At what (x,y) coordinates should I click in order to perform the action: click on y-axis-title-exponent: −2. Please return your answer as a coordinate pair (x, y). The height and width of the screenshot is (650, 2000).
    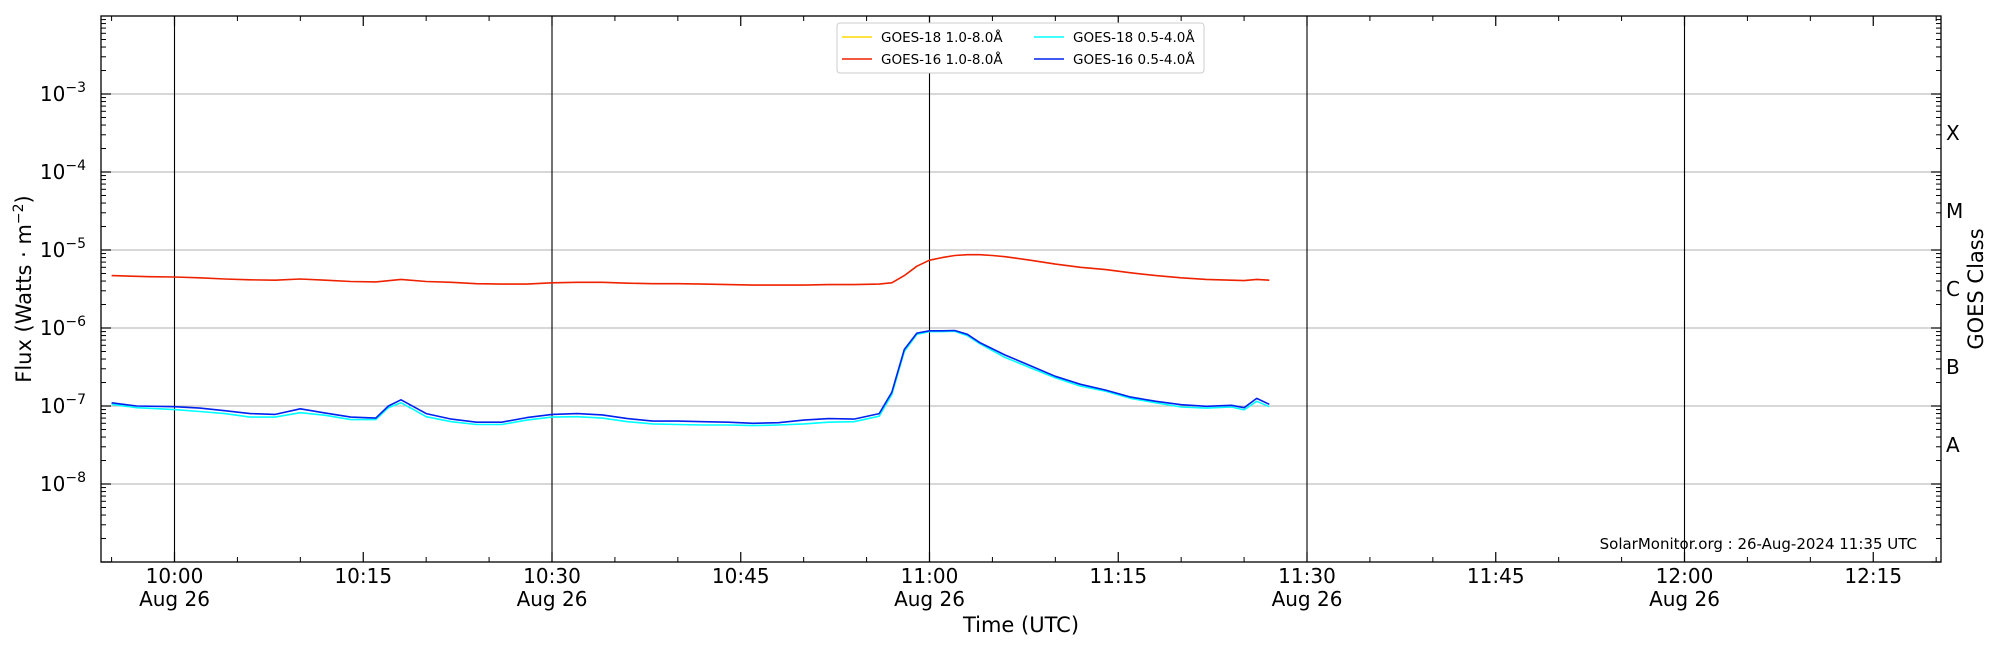
    Looking at the image, I should click on (19, 213).